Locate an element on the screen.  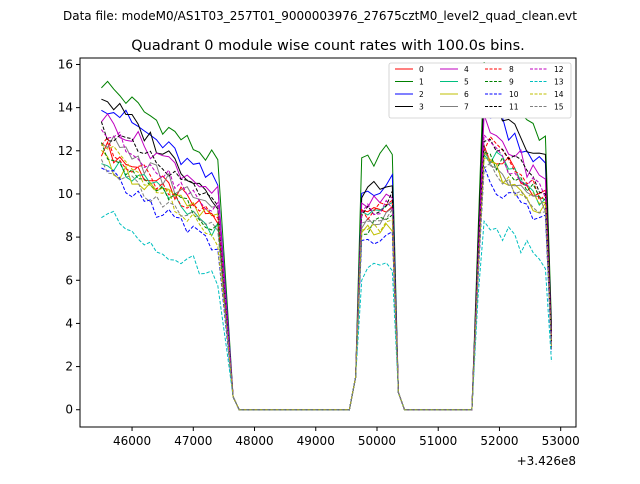
x-tick-label: 53000 is located at coordinates (561, 441).